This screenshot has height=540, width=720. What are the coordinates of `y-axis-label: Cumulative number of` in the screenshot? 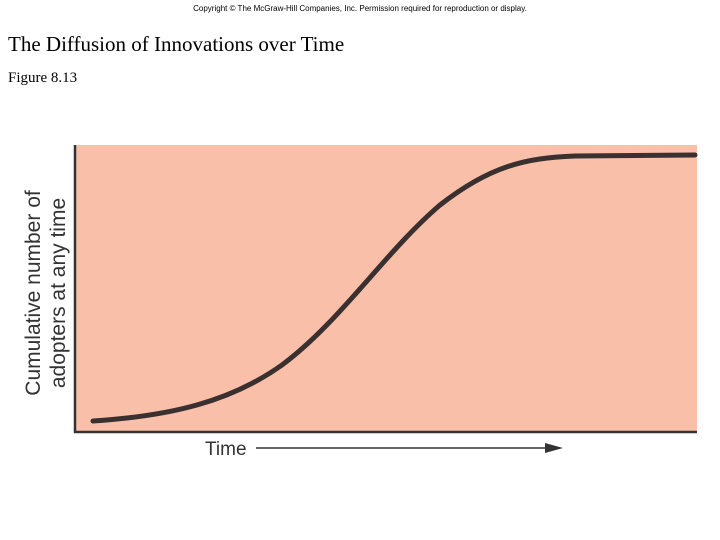 It's located at (33, 293).